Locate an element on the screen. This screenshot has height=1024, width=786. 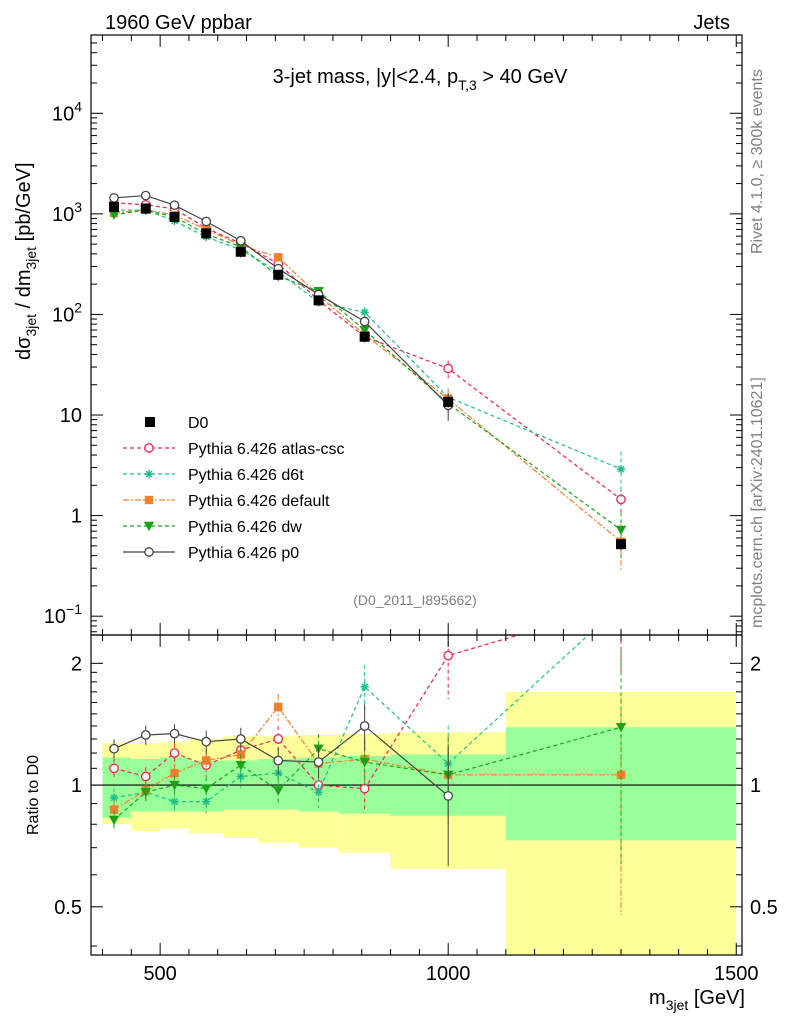
y-tick-label-10: 10 is located at coordinates (71, 416).